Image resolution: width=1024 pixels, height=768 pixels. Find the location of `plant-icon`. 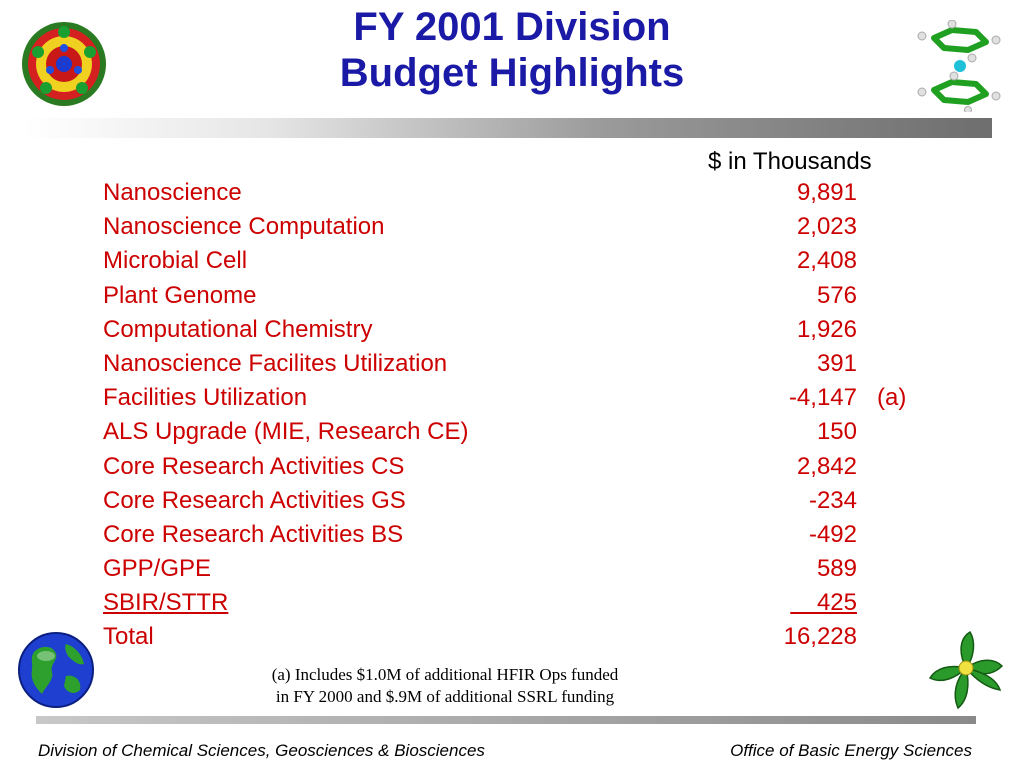

plant-icon is located at coordinates (966, 670).